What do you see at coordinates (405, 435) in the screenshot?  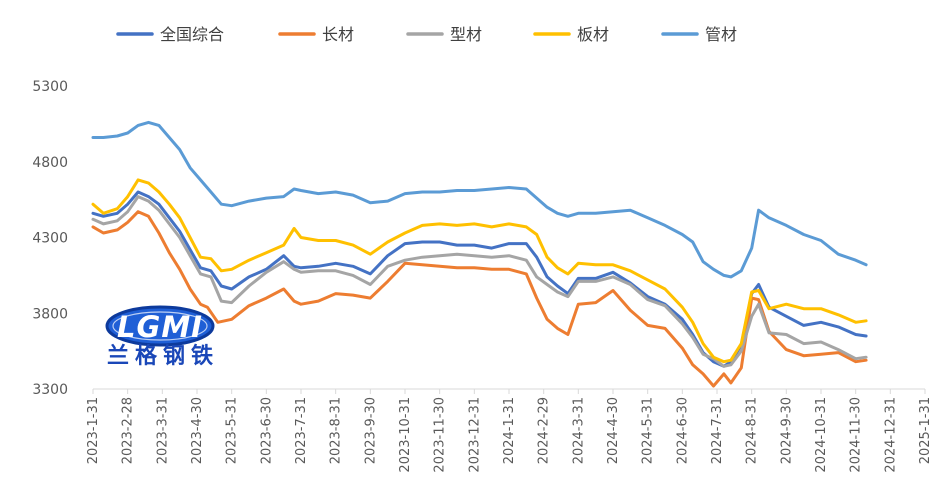 I see `x-tick-label-9: 2023-10-31` at bounding box center [405, 435].